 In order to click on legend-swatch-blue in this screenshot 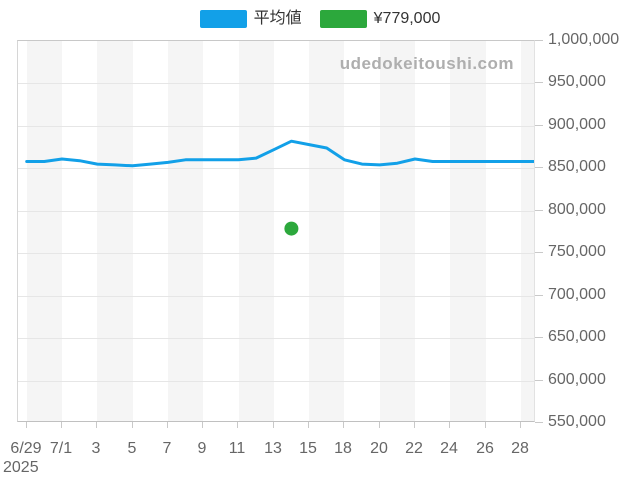, I will do `click(223, 19)`.